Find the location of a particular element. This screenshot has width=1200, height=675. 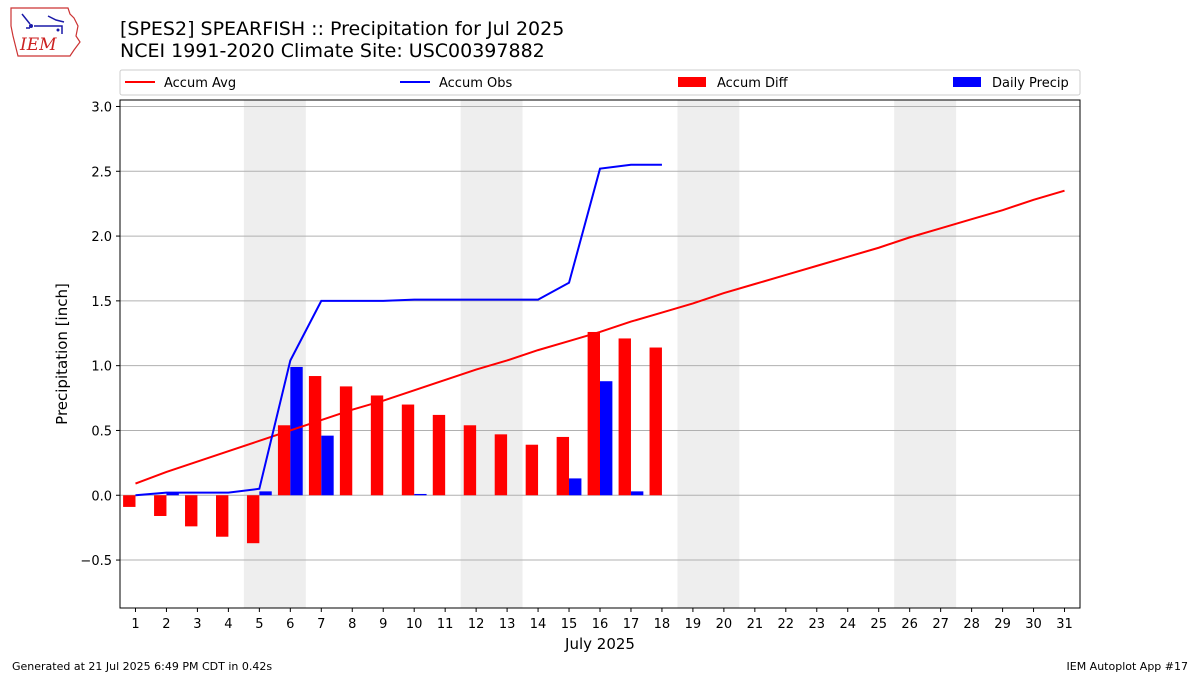

y-tick-label: −0.5 is located at coordinates (96, 561).